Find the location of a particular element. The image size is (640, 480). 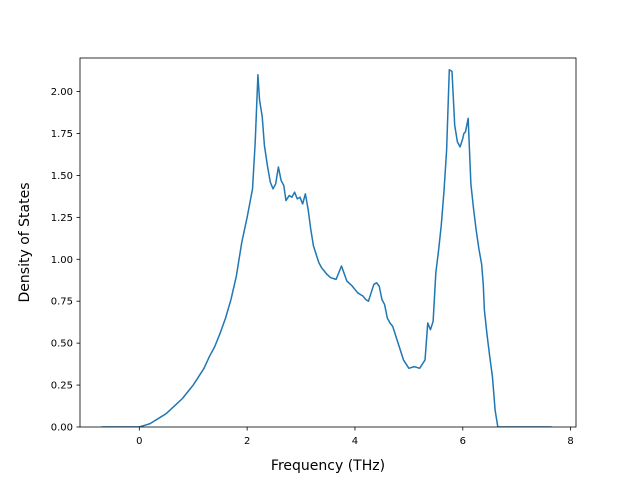

x-tick-label: 2 is located at coordinates (247, 441).